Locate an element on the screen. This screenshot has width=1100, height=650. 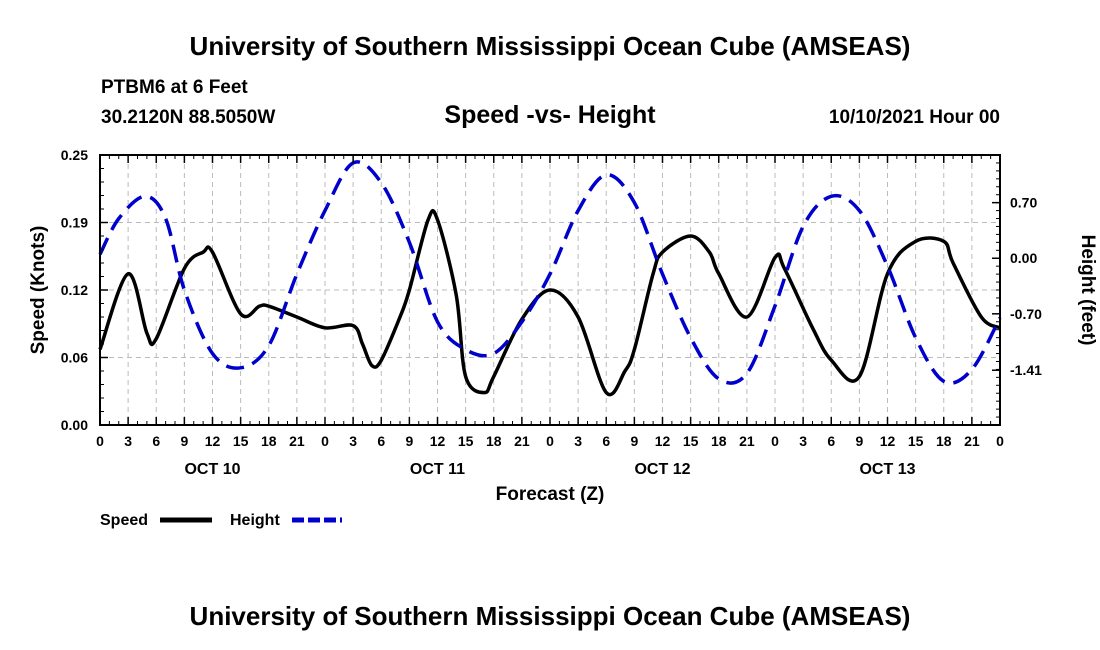
day-label: OCT 13 is located at coordinates (887, 469).